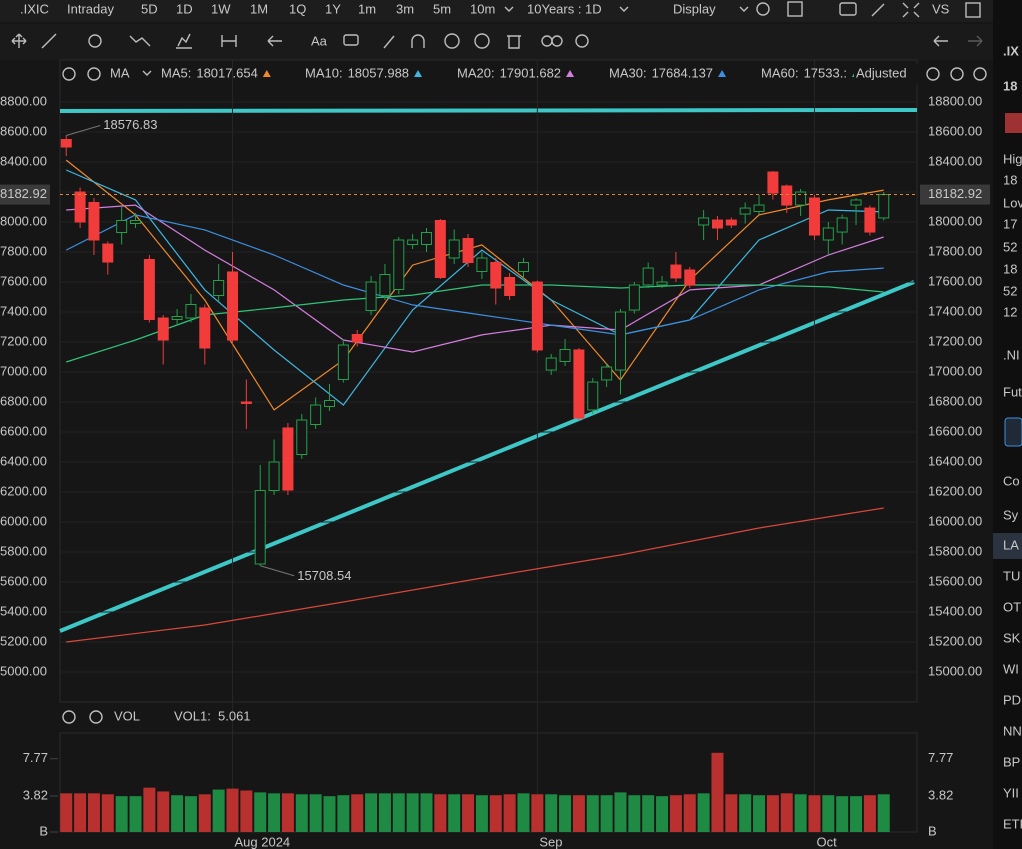 The height and width of the screenshot is (849, 1022). What do you see at coordinates (34, 8) in the screenshot?
I see `symbol: .IXIC` at bounding box center [34, 8].